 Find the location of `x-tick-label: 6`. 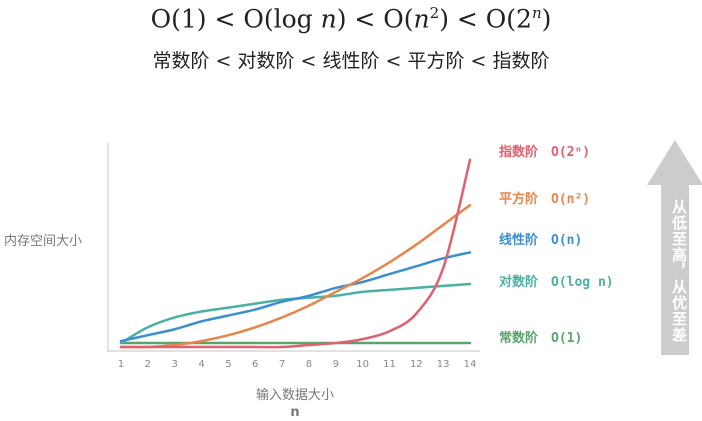

x-tick-label: 6 is located at coordinates (255, 364).